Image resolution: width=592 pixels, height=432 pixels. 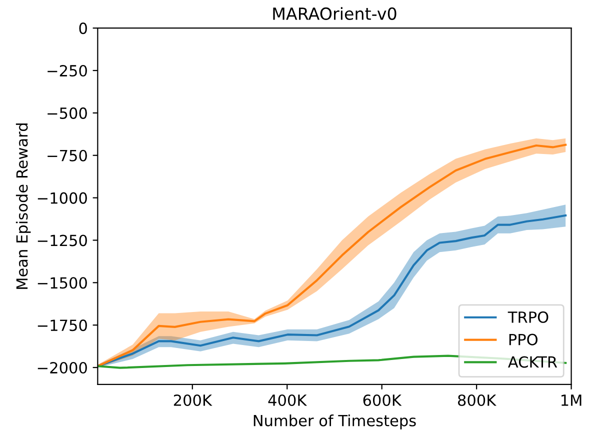 I want to click on y-tick-label: −250, so click(x=67, y=70).